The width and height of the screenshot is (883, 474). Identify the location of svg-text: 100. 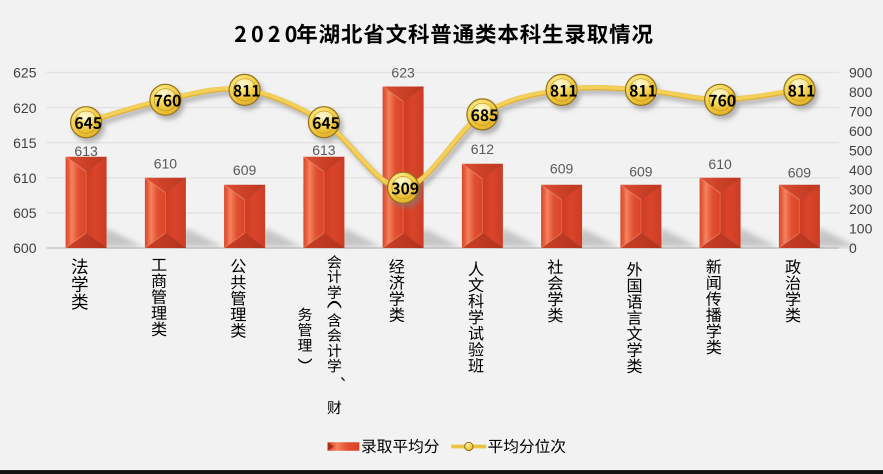
(861, 229).